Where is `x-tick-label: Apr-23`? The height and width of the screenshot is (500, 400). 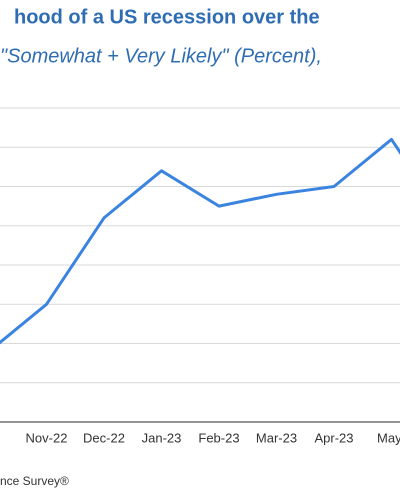
x-tick-label: Apr-23 is located at coordinates (333, 437).